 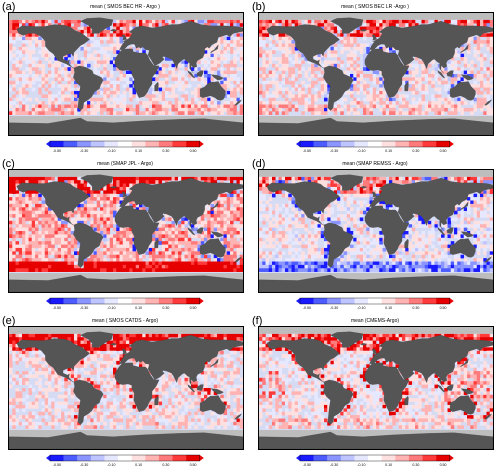 What do you see at coordinates (376, 173) in the screenshot?
I see `arctic-ice-band` at bounding box center [376, 173].